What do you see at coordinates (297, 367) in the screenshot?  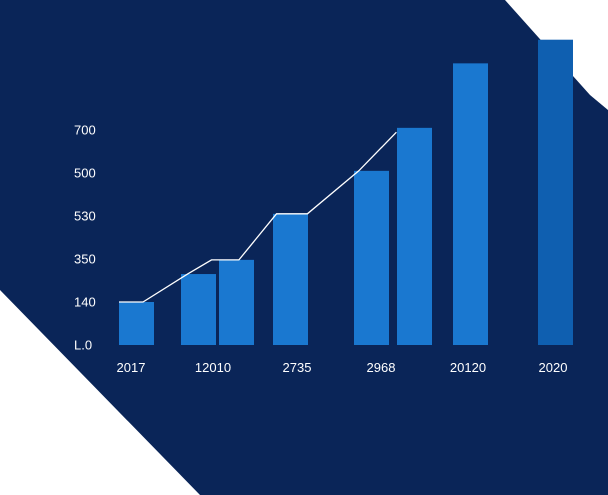 I see `x-tick-label: 2735` at bounding box center [297, 367].